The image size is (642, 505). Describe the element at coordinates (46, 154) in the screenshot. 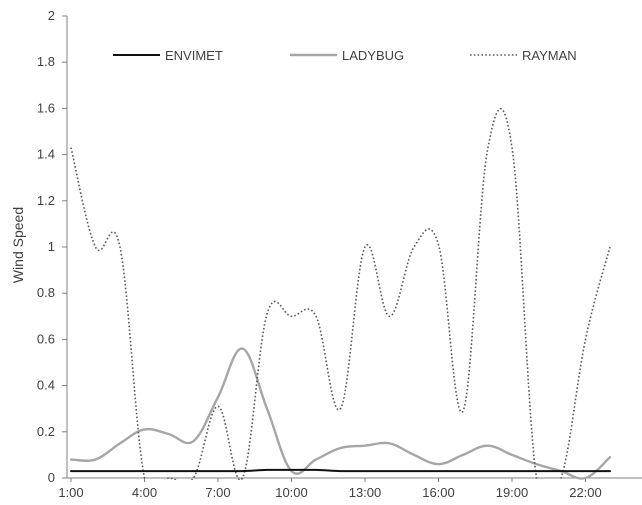

I see `y-tick-label: 1.4` at that location.